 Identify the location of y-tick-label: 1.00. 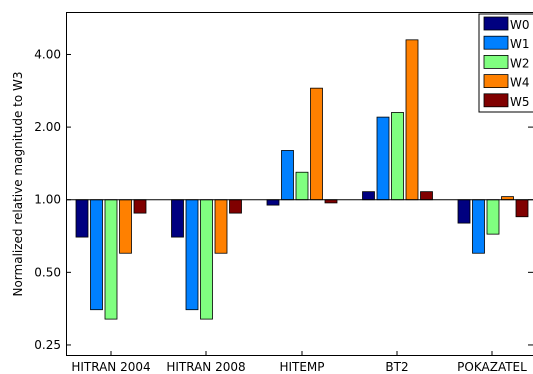
(47, 200).